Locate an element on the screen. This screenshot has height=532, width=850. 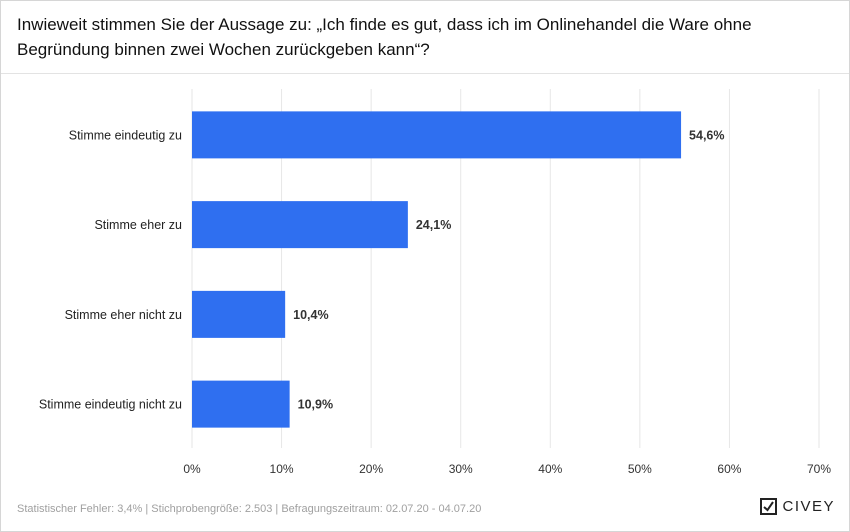
category-label: Stimme eindeutig zu is located at coordinates (125, 135).